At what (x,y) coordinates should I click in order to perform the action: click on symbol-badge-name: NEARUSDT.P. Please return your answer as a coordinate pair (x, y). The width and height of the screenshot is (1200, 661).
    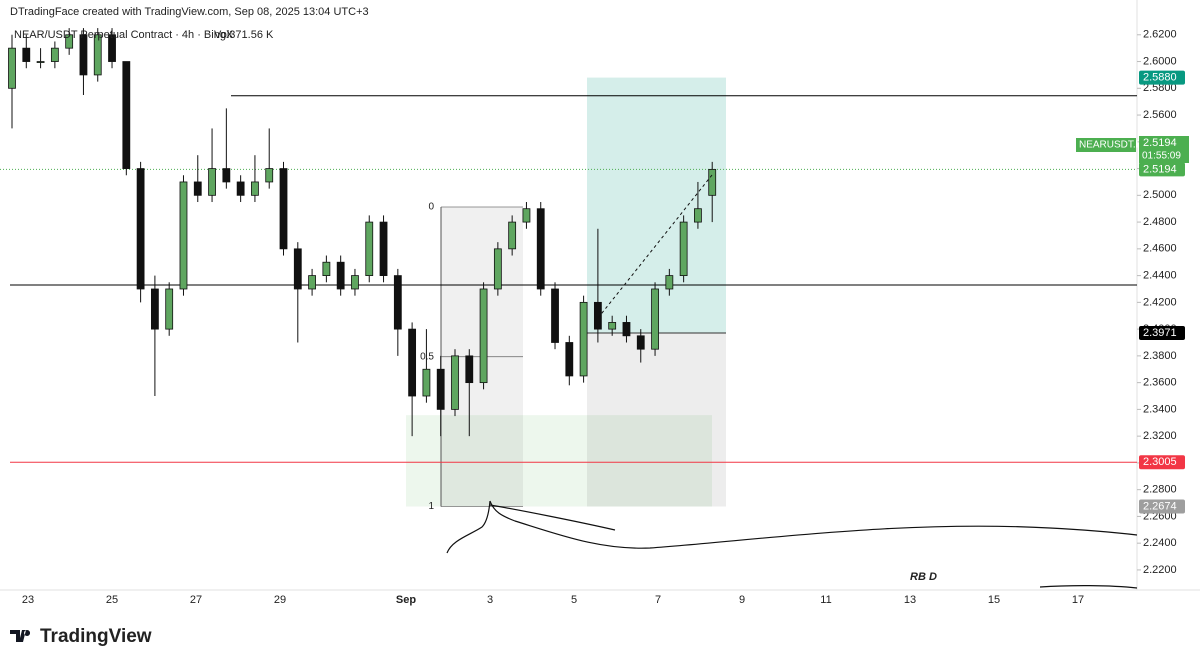
    Looking at the image, I should click on (1111, 145).